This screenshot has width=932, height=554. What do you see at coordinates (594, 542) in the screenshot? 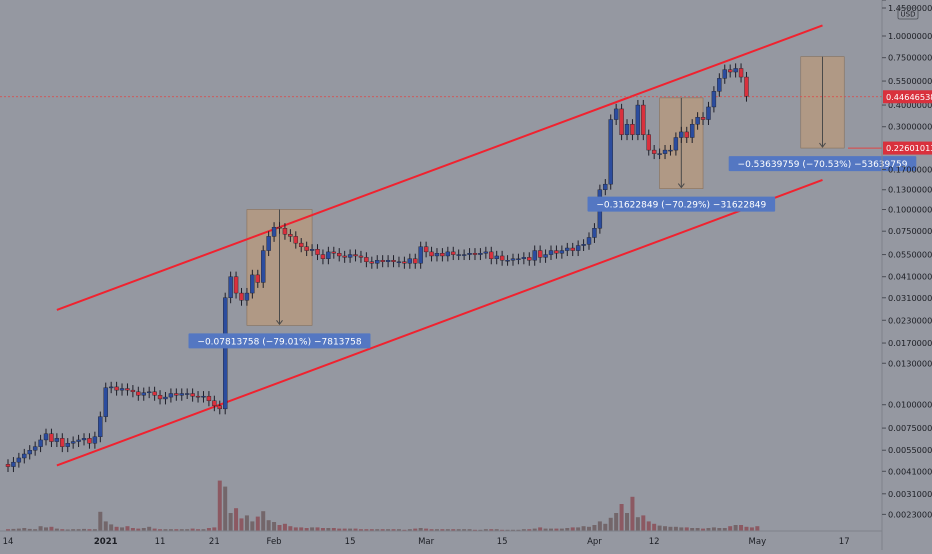
I see `time-tick-label: Apr` at bounding box center [594, 542].